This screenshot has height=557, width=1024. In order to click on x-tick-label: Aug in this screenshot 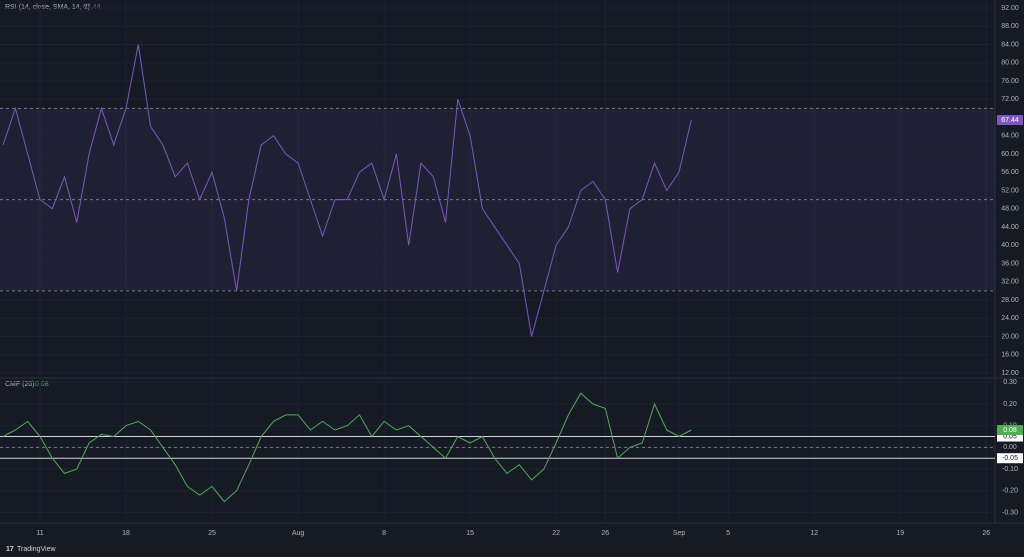, I will do `click(298, 533)`.